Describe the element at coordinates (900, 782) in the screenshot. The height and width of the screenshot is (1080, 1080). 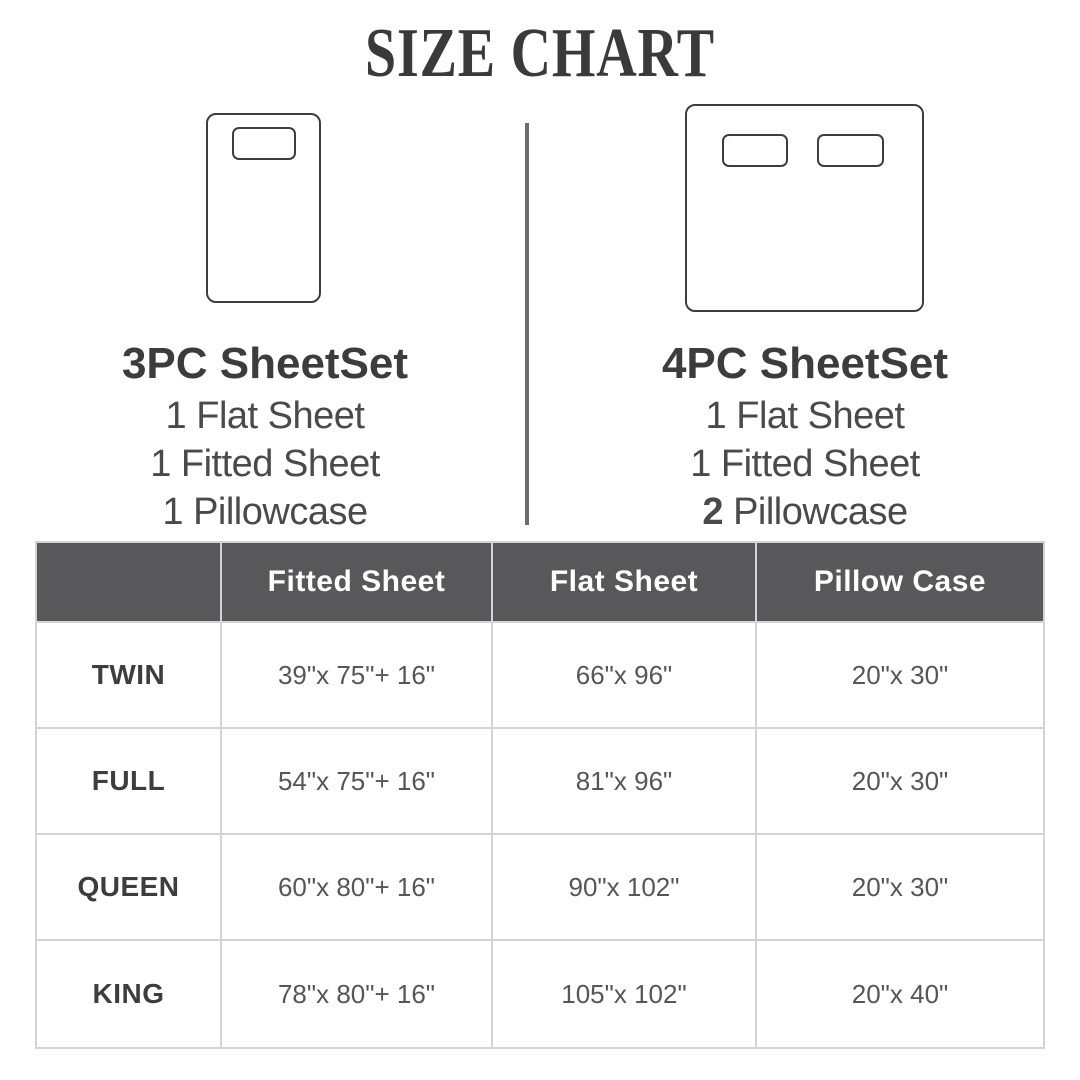
I see `table-cell-full-pillow: 20"x 30"` at that location.